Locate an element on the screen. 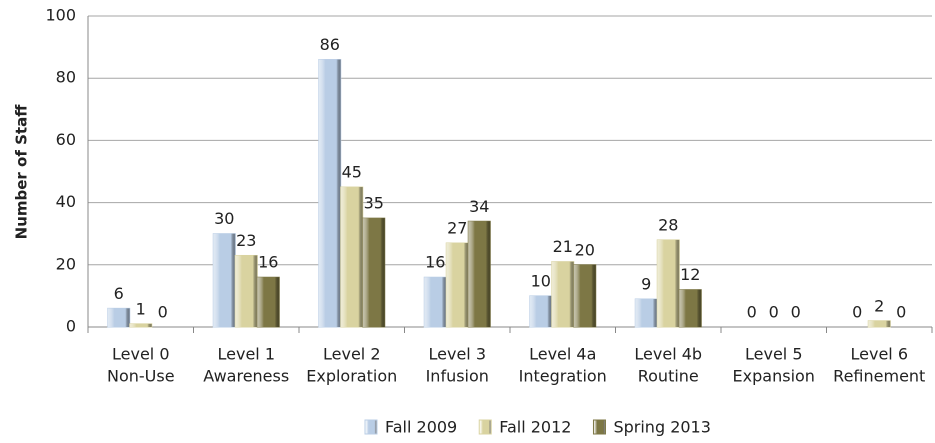 The image size is (935, 443). value-label: 34 is located at coordinates (479, 206).